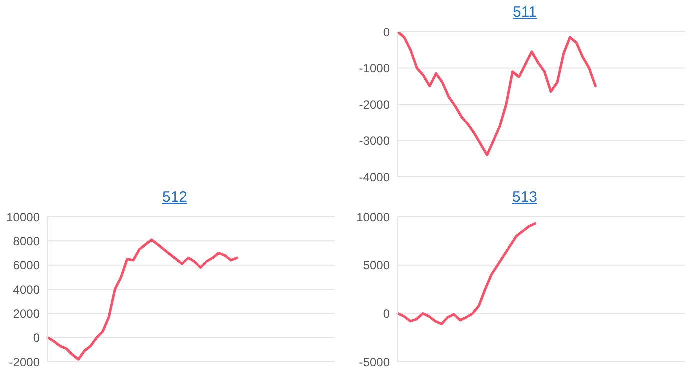 This screenshot has width=700, height=368. I want to click on y-tick-label: -4000, so click(374, 177).